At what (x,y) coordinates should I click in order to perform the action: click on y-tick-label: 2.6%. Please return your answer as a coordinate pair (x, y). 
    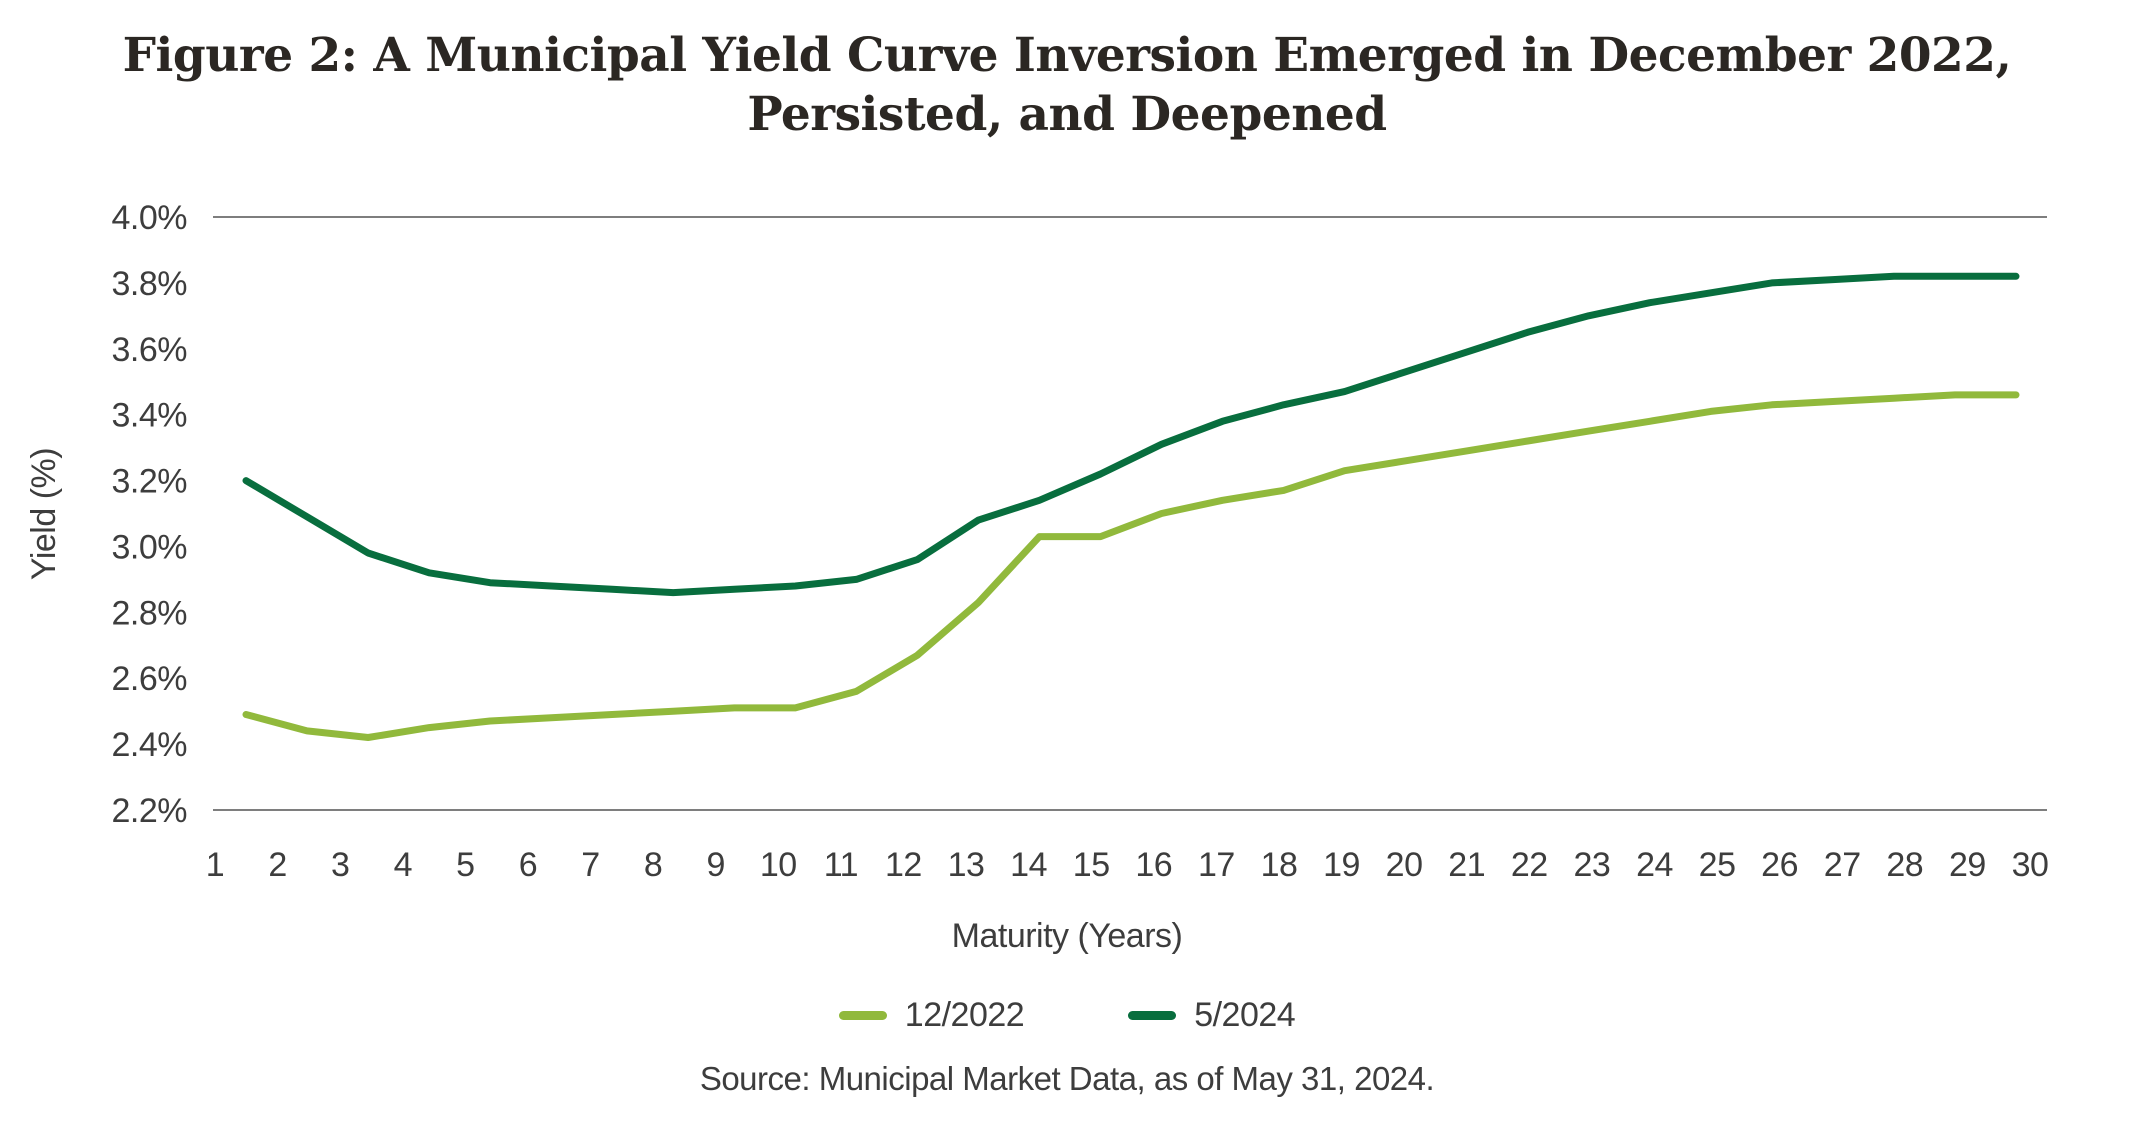
    Looking at the image, I should click on (150, 679).